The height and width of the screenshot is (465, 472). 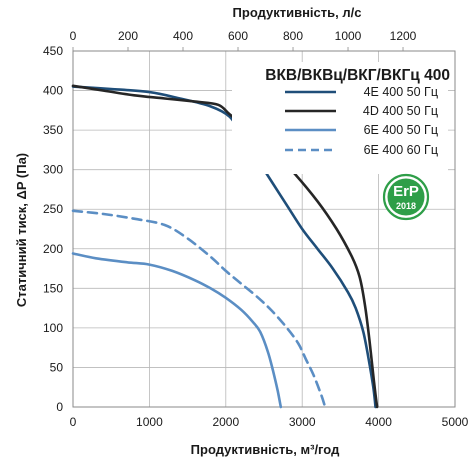 I want to click on y-tick-label-5: 250, so click(x=53, y=209).